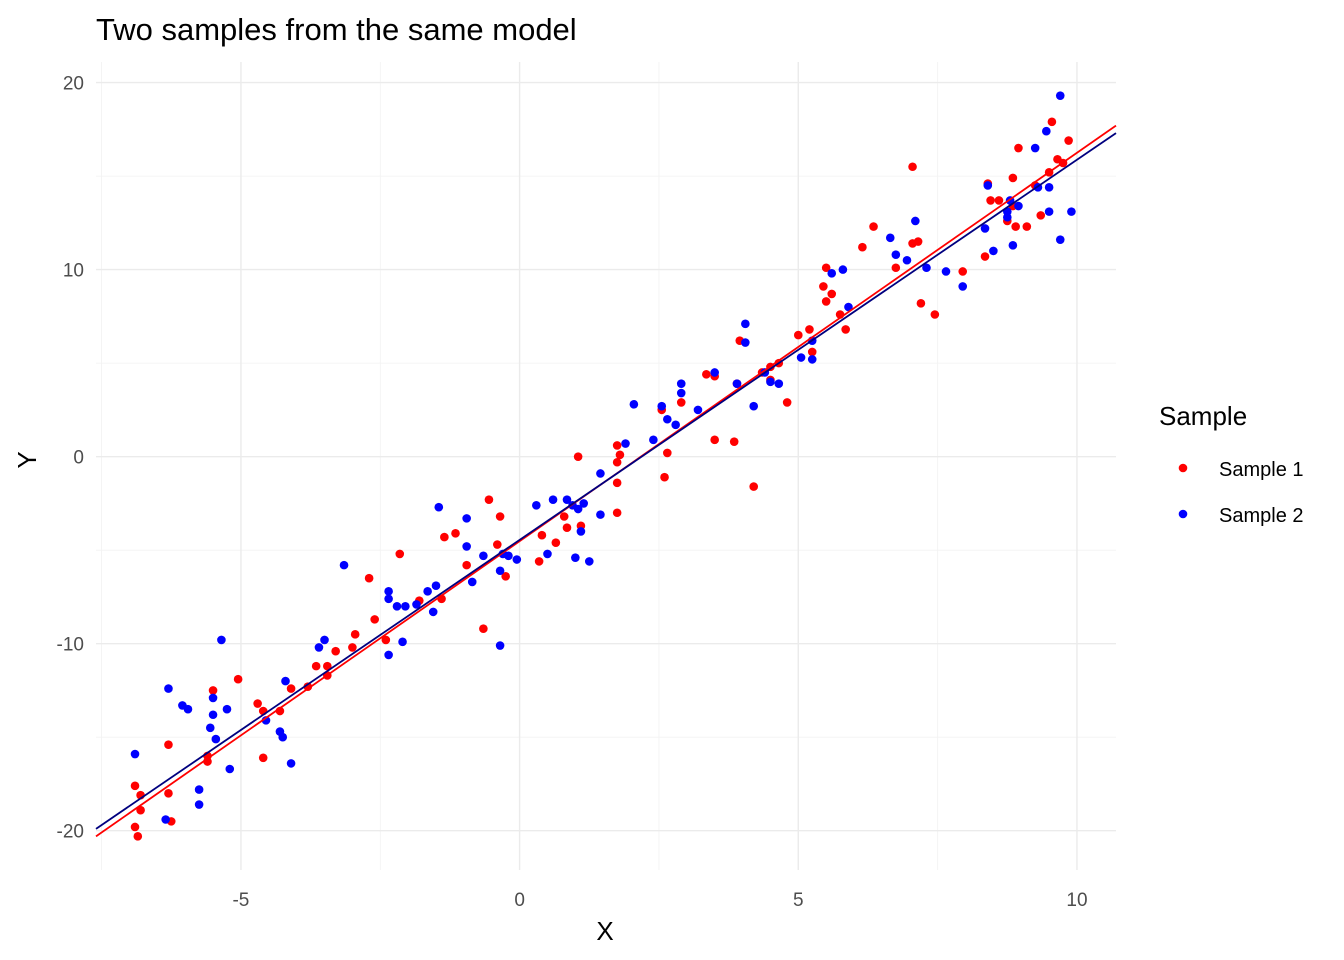  Describe the element at coordinates (70, 645) in the screenshot. I see `y-tick-label: -10` at that location.